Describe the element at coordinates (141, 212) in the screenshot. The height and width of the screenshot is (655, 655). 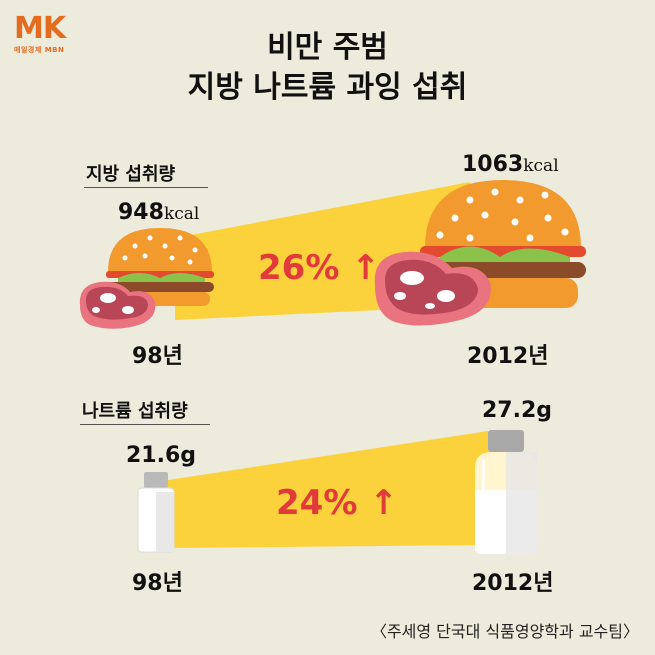
I see `fat-before-number: 948` at that location.